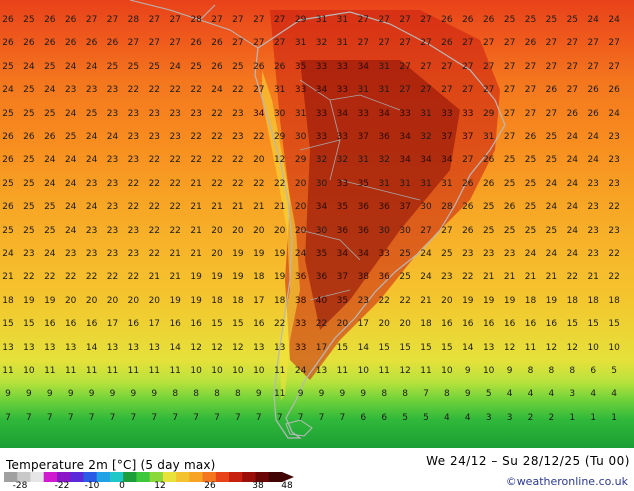  I want to click on temp-value: 32, so click(321, 160).